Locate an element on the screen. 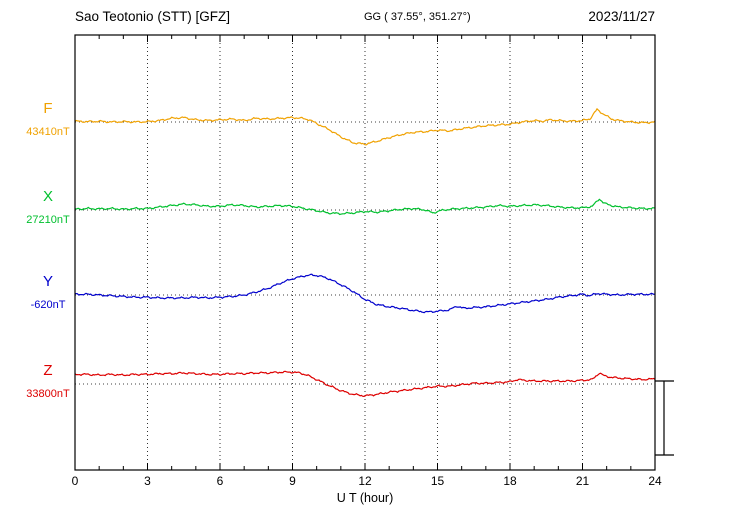  channel-letter-Z: Z is located at coordinates (48, 370).